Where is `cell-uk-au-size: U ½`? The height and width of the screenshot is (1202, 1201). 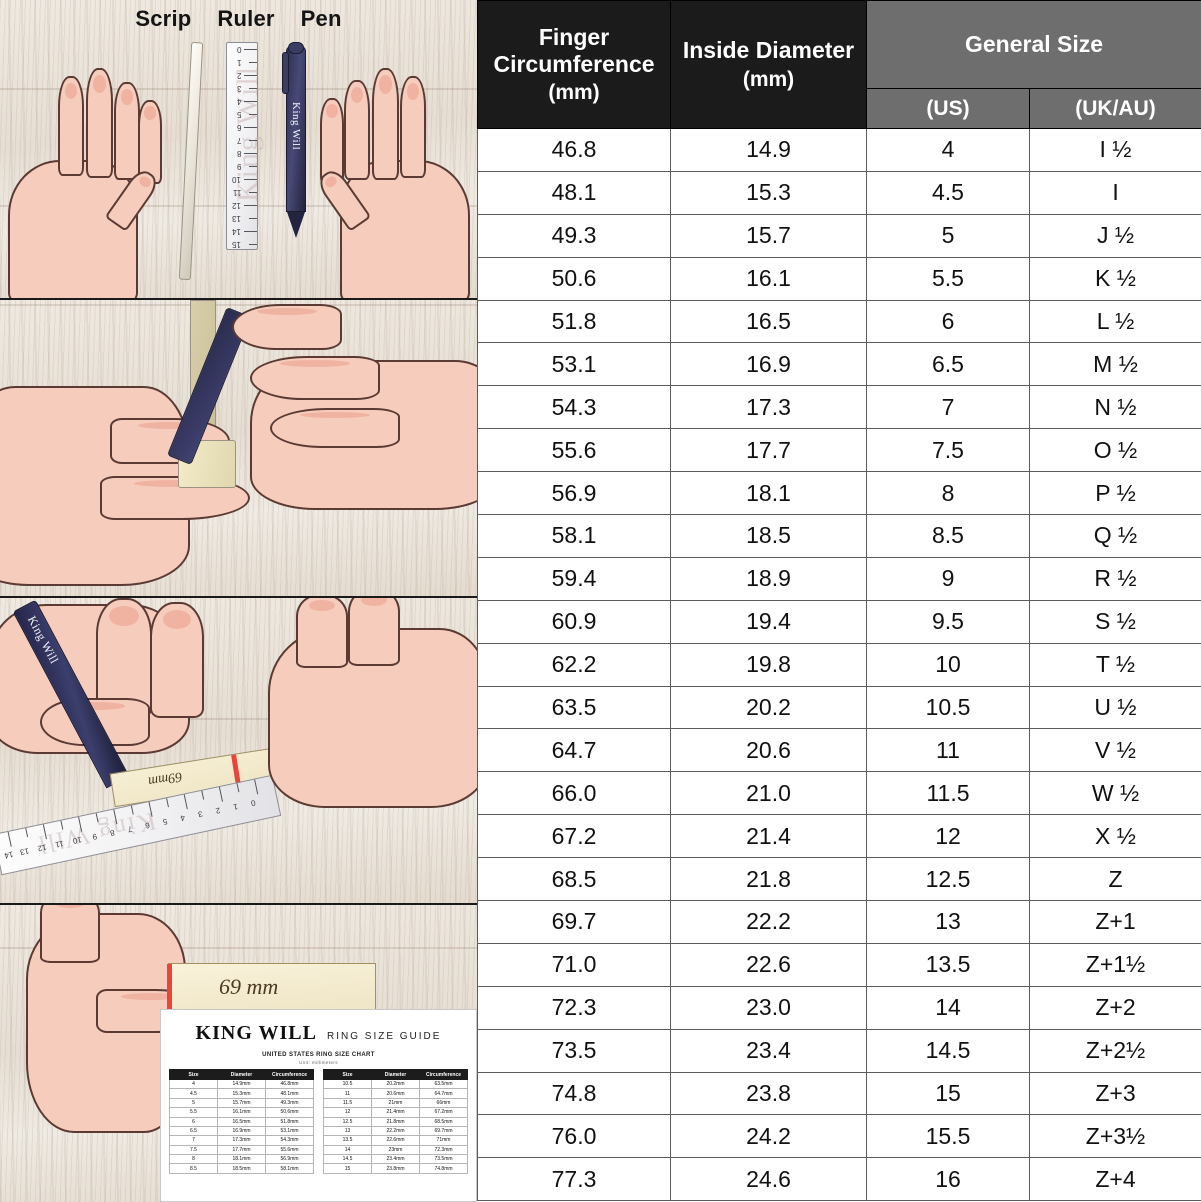
cell-uk-au-size: U ½ is located at coordinates (1114, 707).